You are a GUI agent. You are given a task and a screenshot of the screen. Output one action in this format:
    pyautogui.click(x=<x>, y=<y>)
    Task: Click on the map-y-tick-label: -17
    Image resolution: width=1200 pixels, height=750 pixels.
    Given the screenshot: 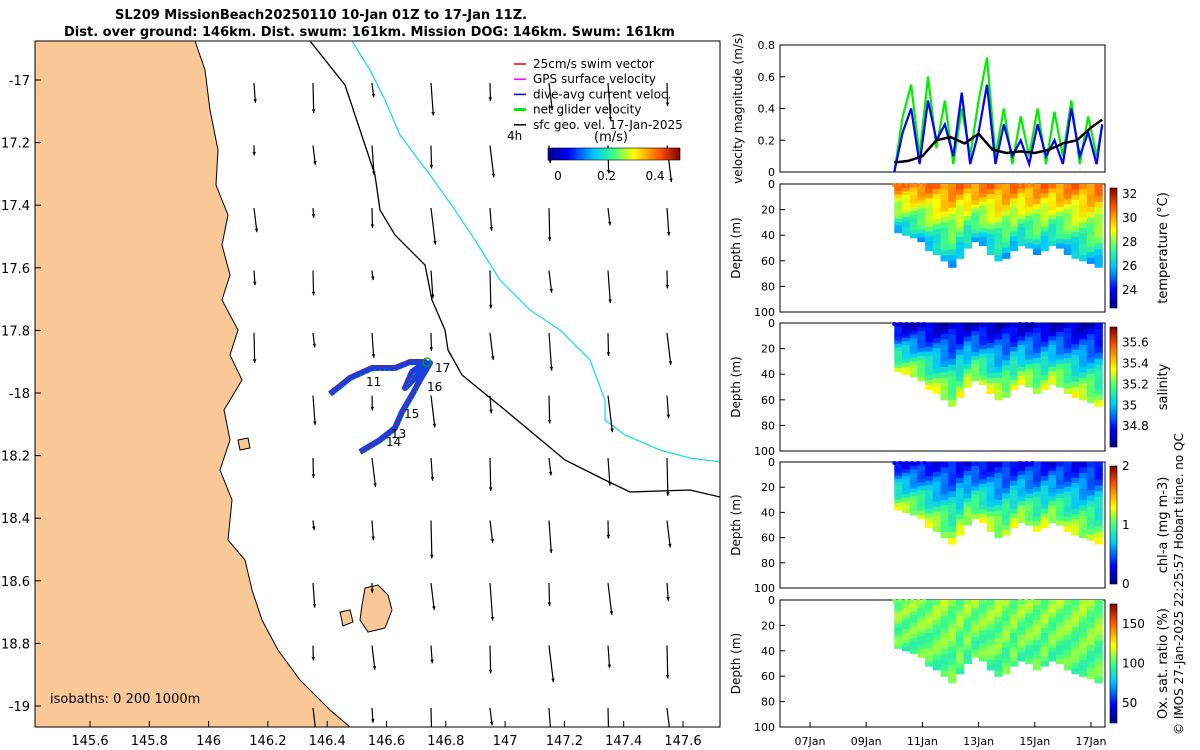 What is the action you would take?
    pyautogui.click(x=19, y=81)
    